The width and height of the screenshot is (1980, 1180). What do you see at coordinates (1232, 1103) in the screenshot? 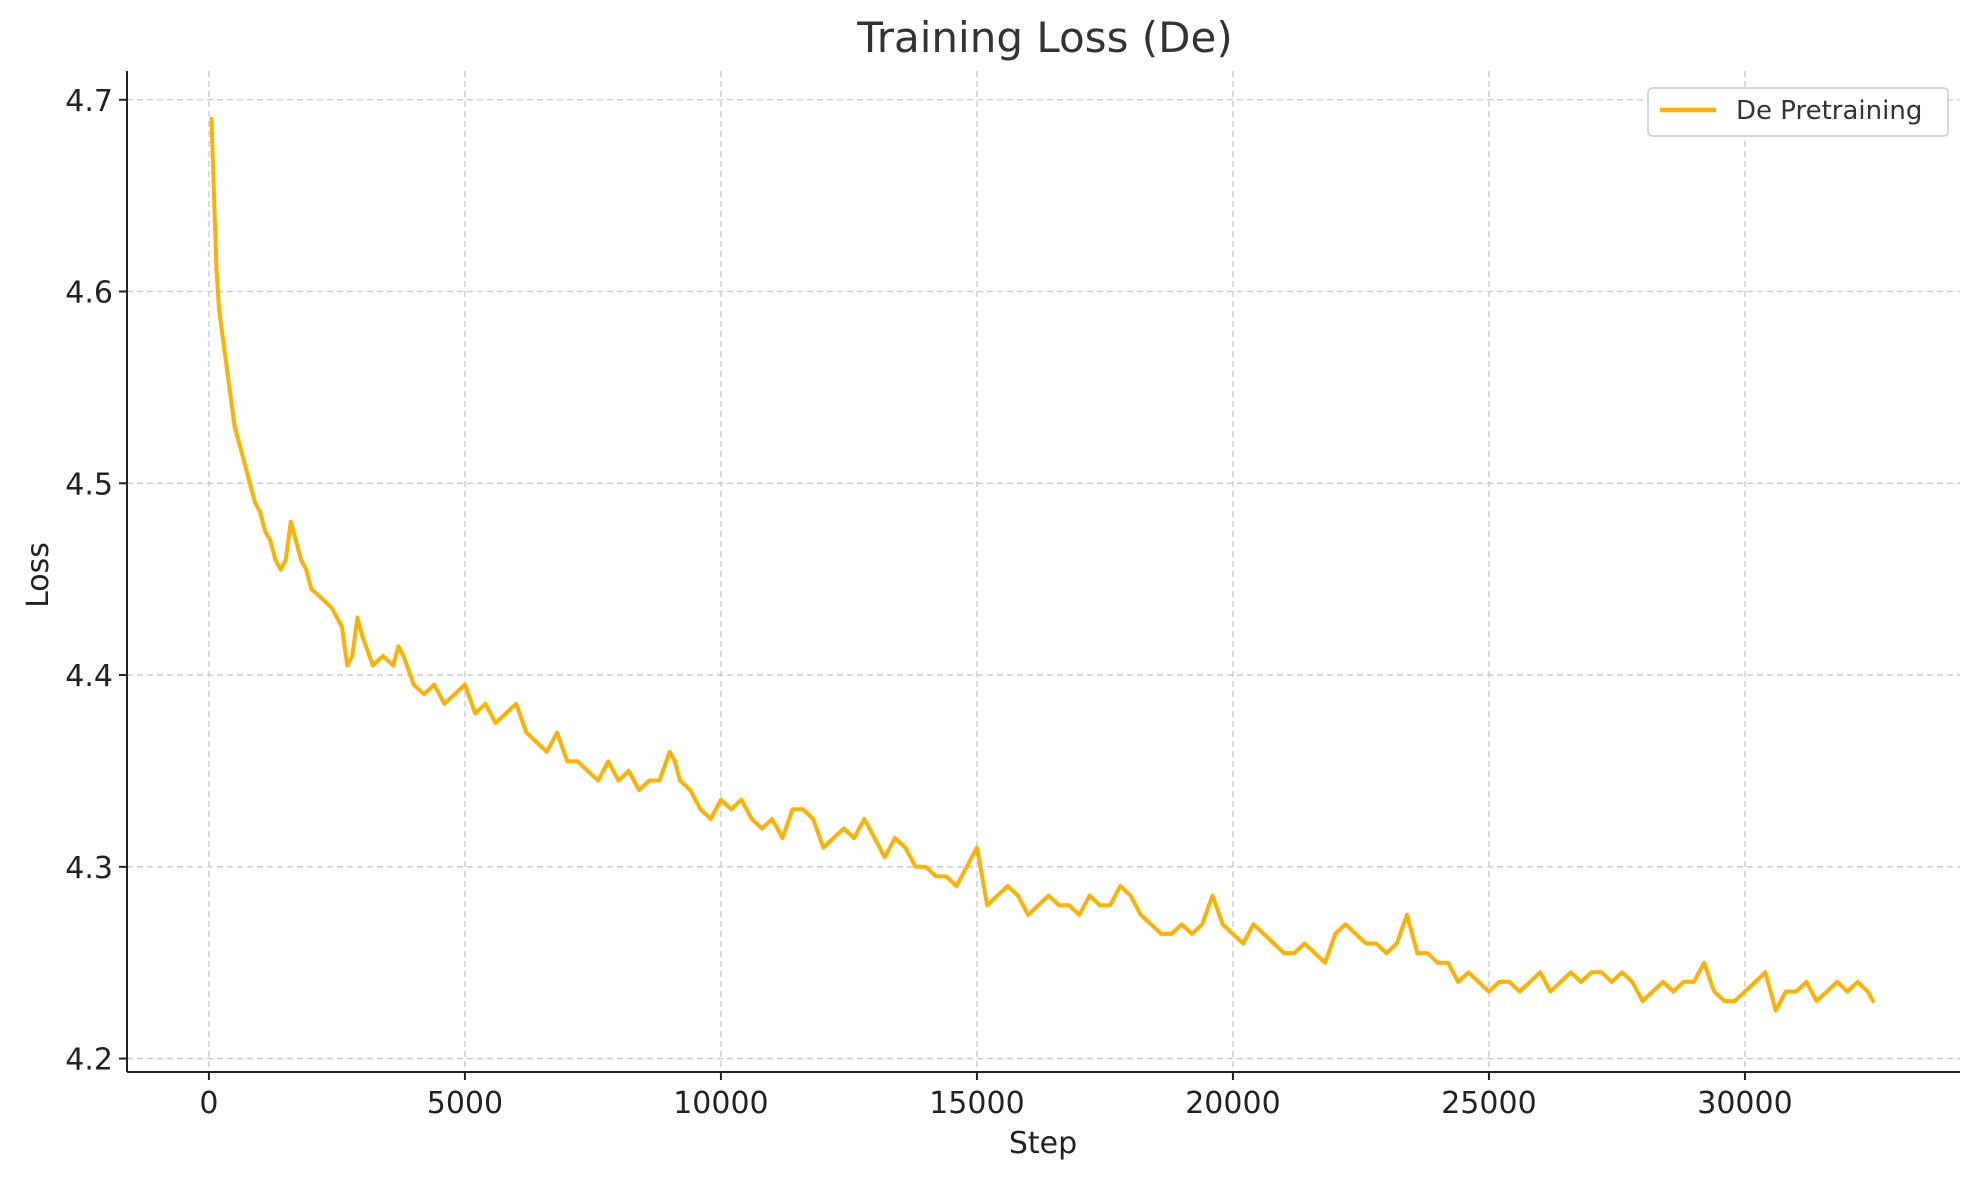
I see `x-tick-label-20000: 20000` at bounding box center [1232, 1103].